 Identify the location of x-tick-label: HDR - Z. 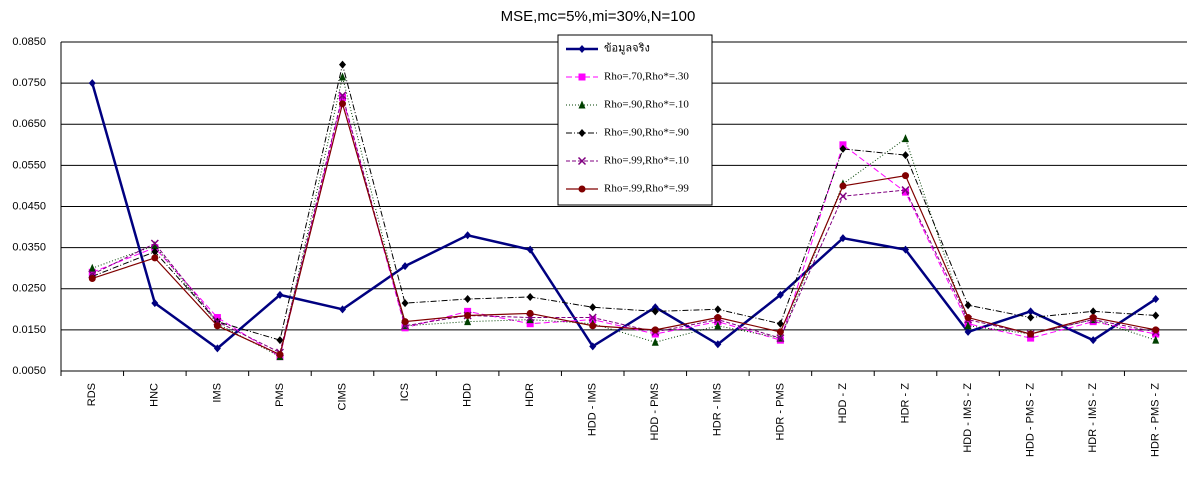
(905, 403).